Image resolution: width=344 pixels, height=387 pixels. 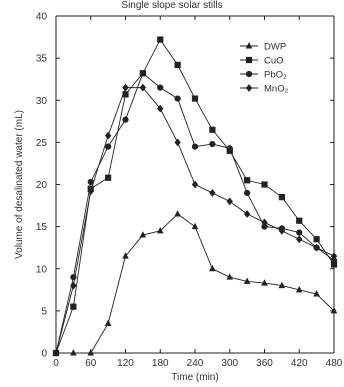 What do you see at coordinates (264, 363) in the screenshot?
I see `x-tick-label: 360` at bounding box center [264, 363].